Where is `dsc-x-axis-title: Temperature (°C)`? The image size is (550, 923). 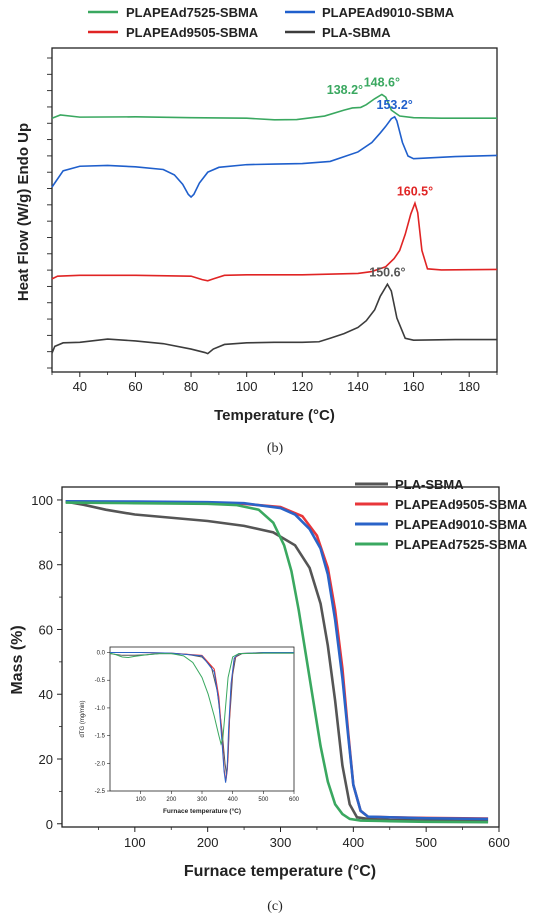
dsc-x-axis-title: Temperature (°C) is located at coordinates (274, 415).